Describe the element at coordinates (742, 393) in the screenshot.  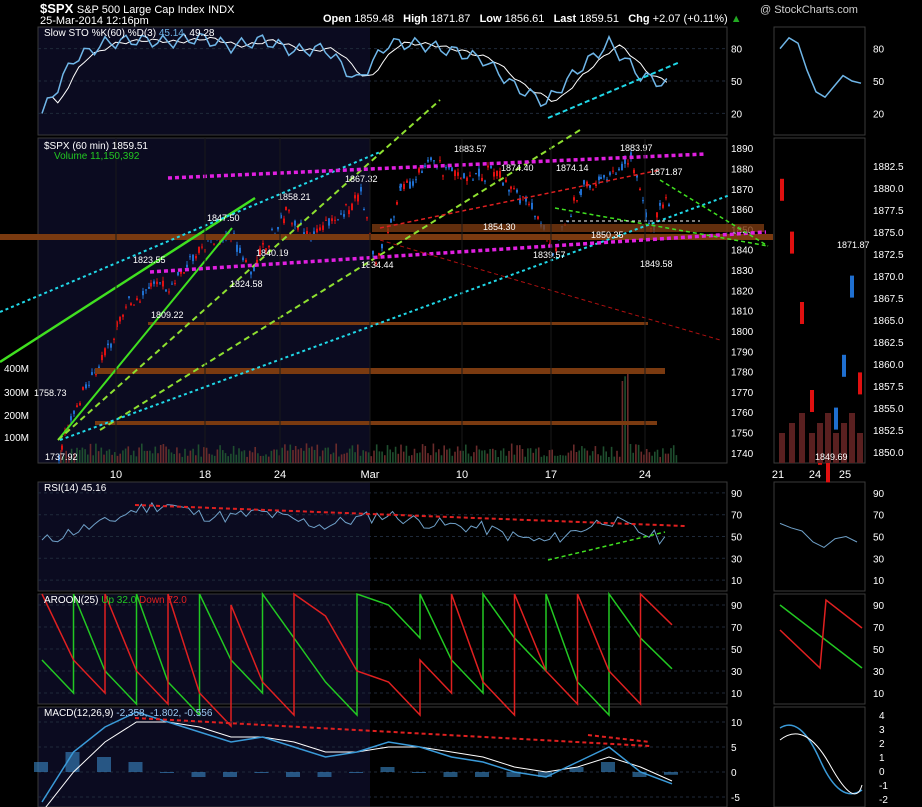
I see `y-tick-label: 1770` at that location.